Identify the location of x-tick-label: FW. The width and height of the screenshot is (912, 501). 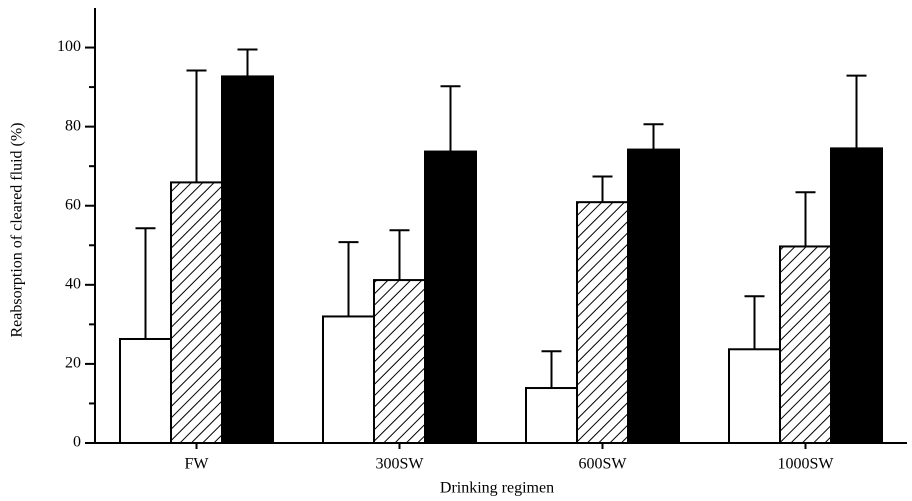
(197, 464).